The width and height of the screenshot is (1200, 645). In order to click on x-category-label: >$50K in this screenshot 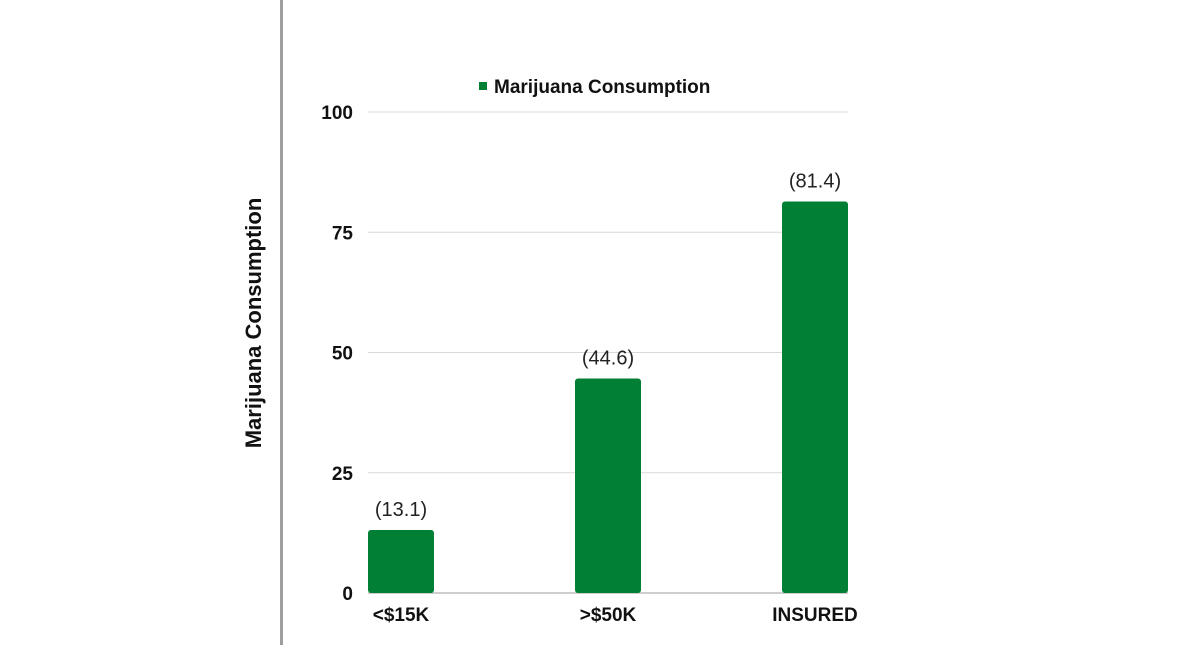, I will do `click(608, 615)`.